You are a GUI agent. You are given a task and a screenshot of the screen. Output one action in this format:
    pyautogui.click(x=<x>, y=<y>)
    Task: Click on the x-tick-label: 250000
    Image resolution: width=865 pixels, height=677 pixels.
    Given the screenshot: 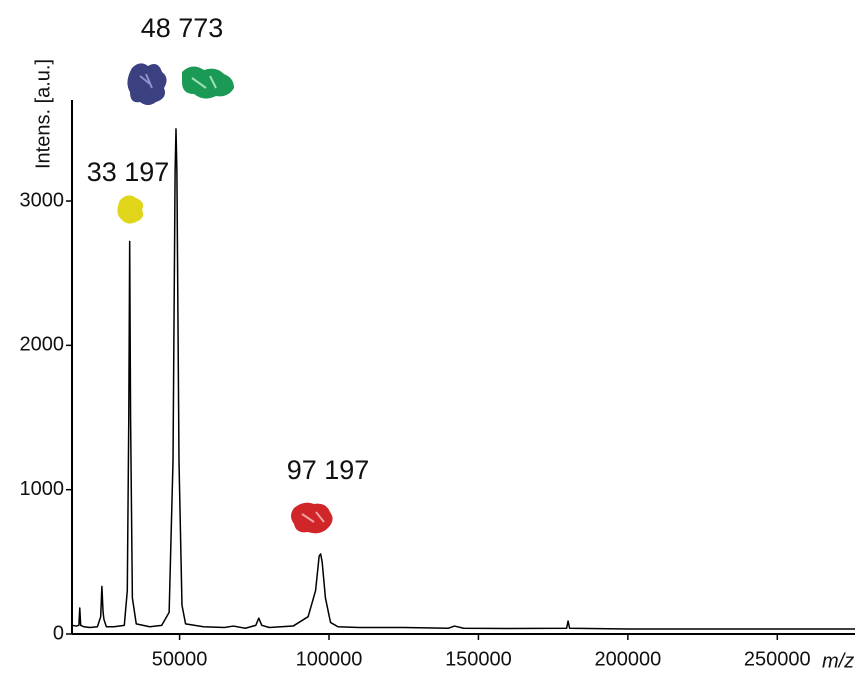 What is the action you would take?
    pyautogui.click(x=777, y=659)
    